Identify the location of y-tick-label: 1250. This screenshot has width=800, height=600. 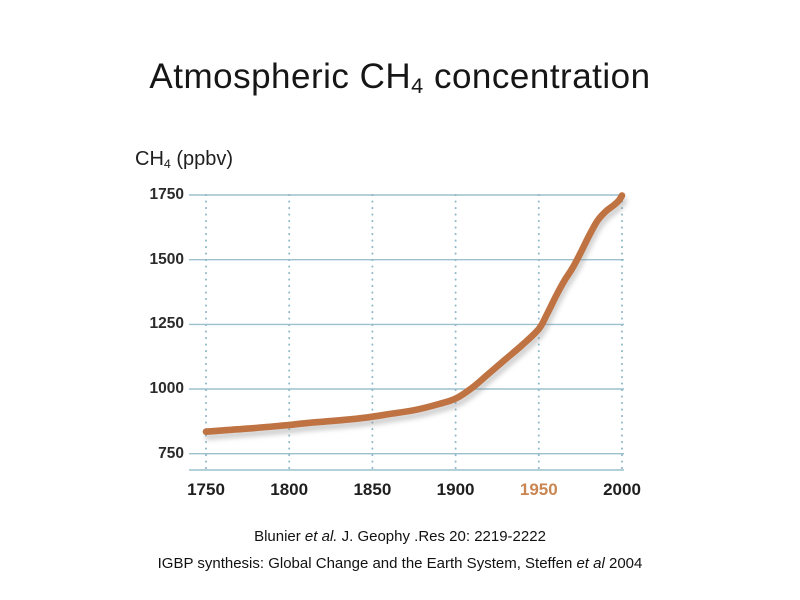
(166, 324).